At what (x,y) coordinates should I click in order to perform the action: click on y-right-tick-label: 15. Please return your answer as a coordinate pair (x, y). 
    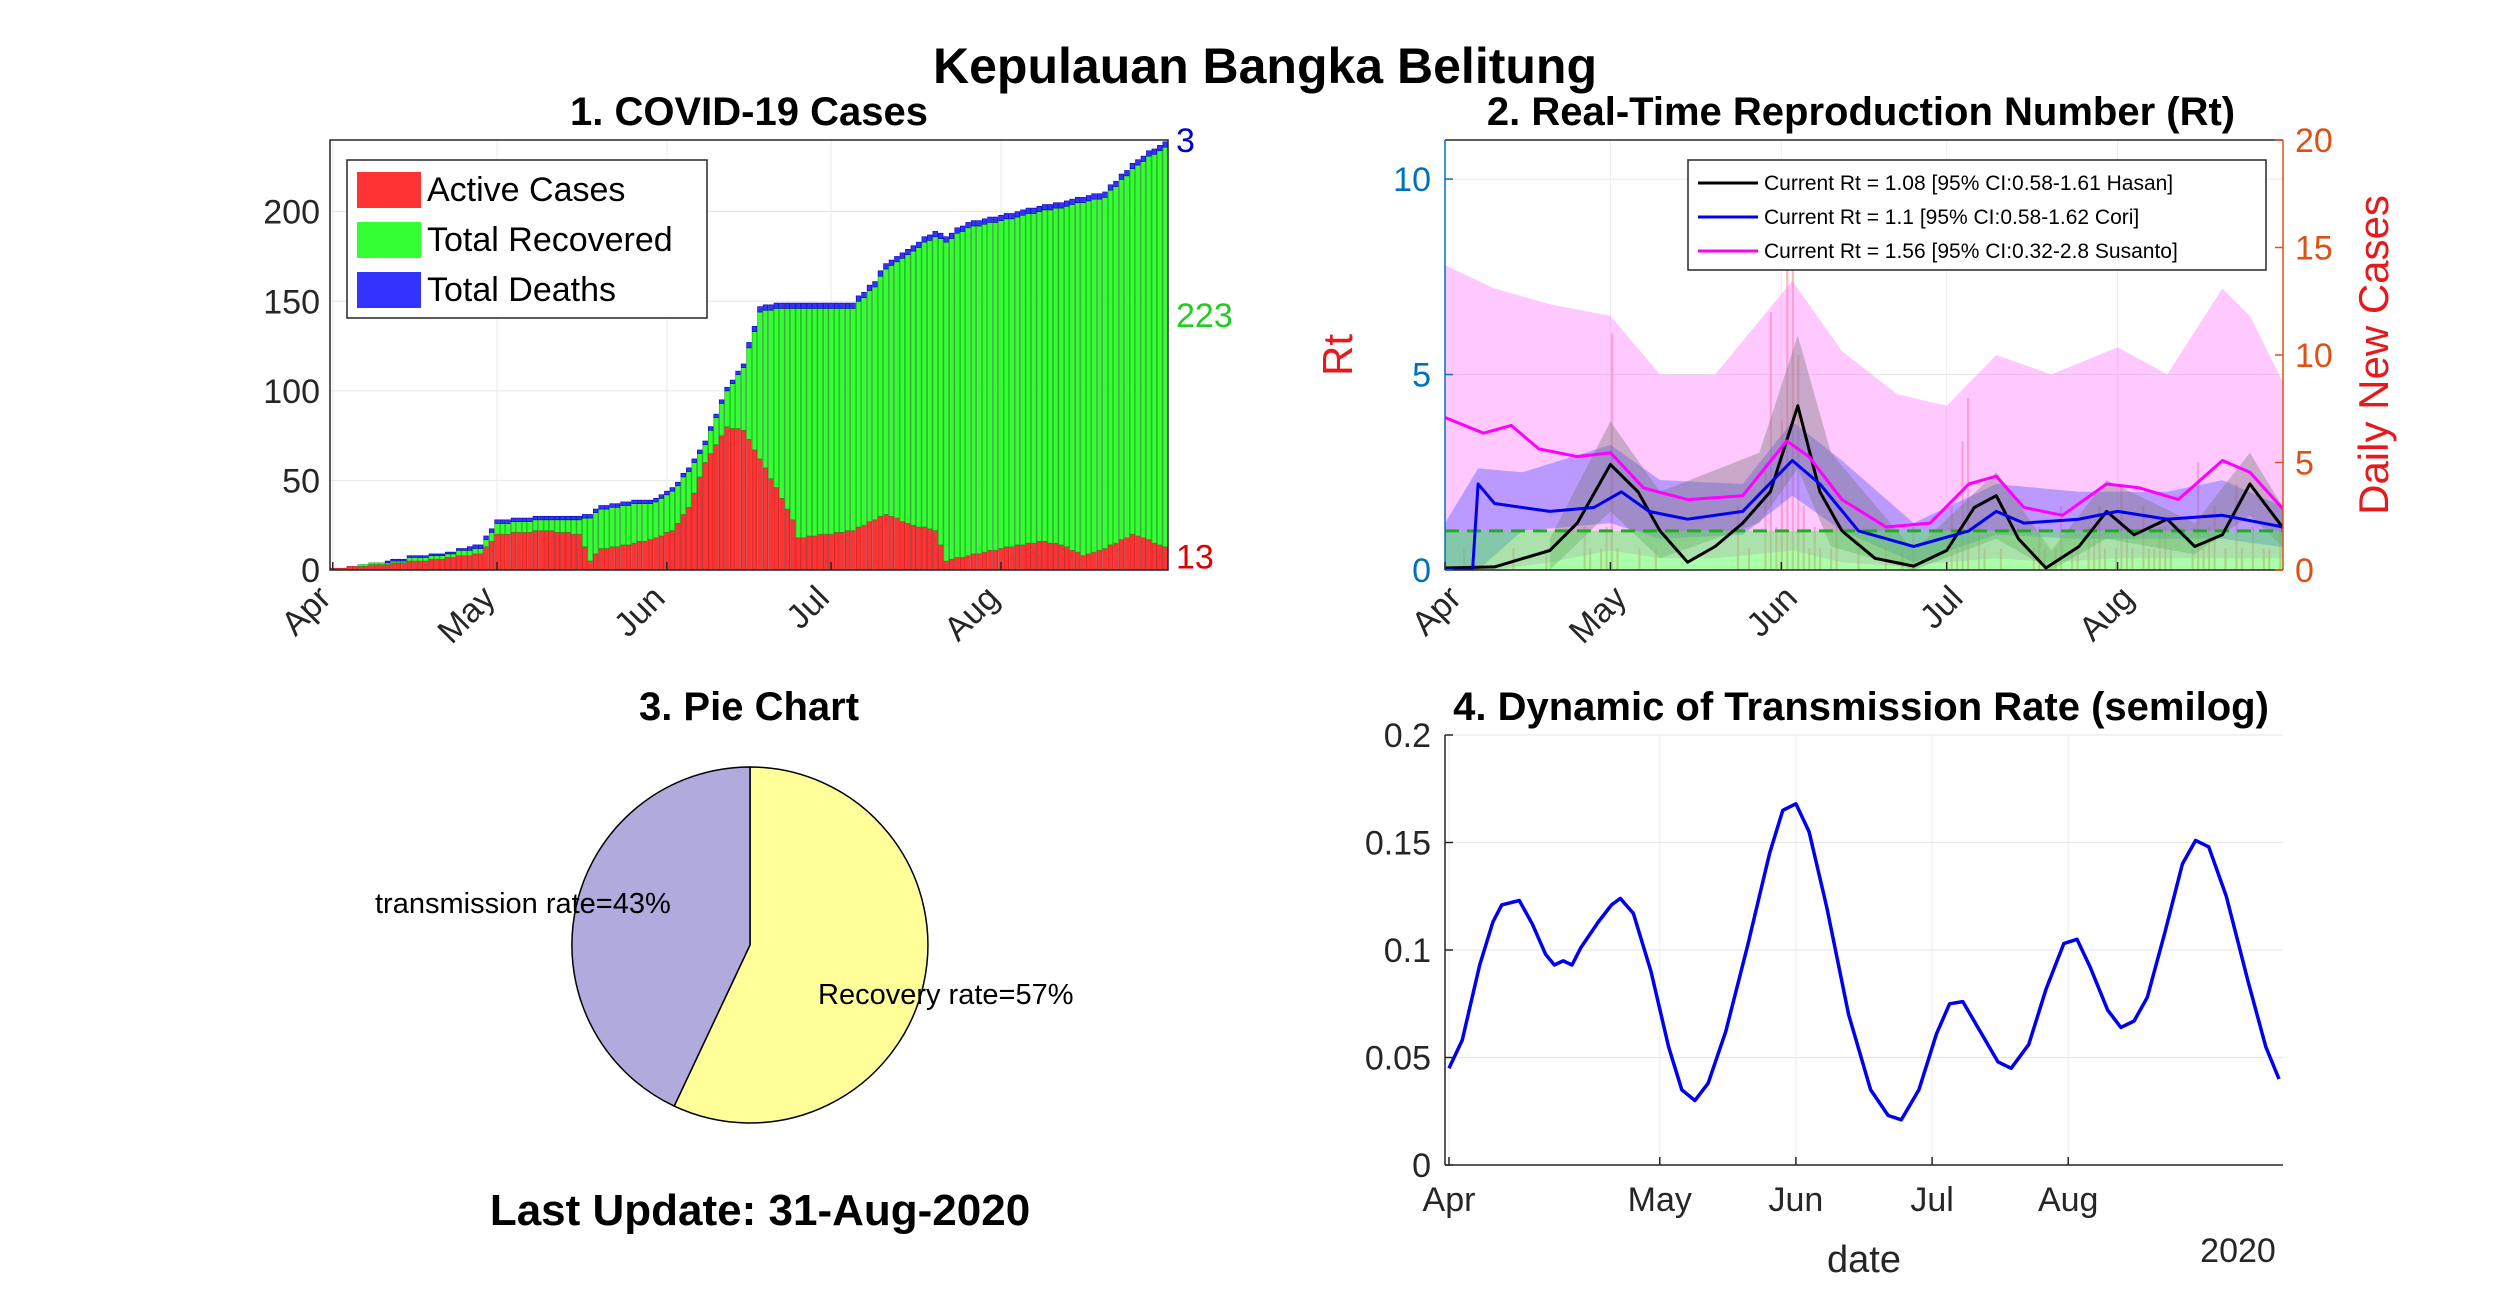
    Looking at the image, I should click on (2314, 249).